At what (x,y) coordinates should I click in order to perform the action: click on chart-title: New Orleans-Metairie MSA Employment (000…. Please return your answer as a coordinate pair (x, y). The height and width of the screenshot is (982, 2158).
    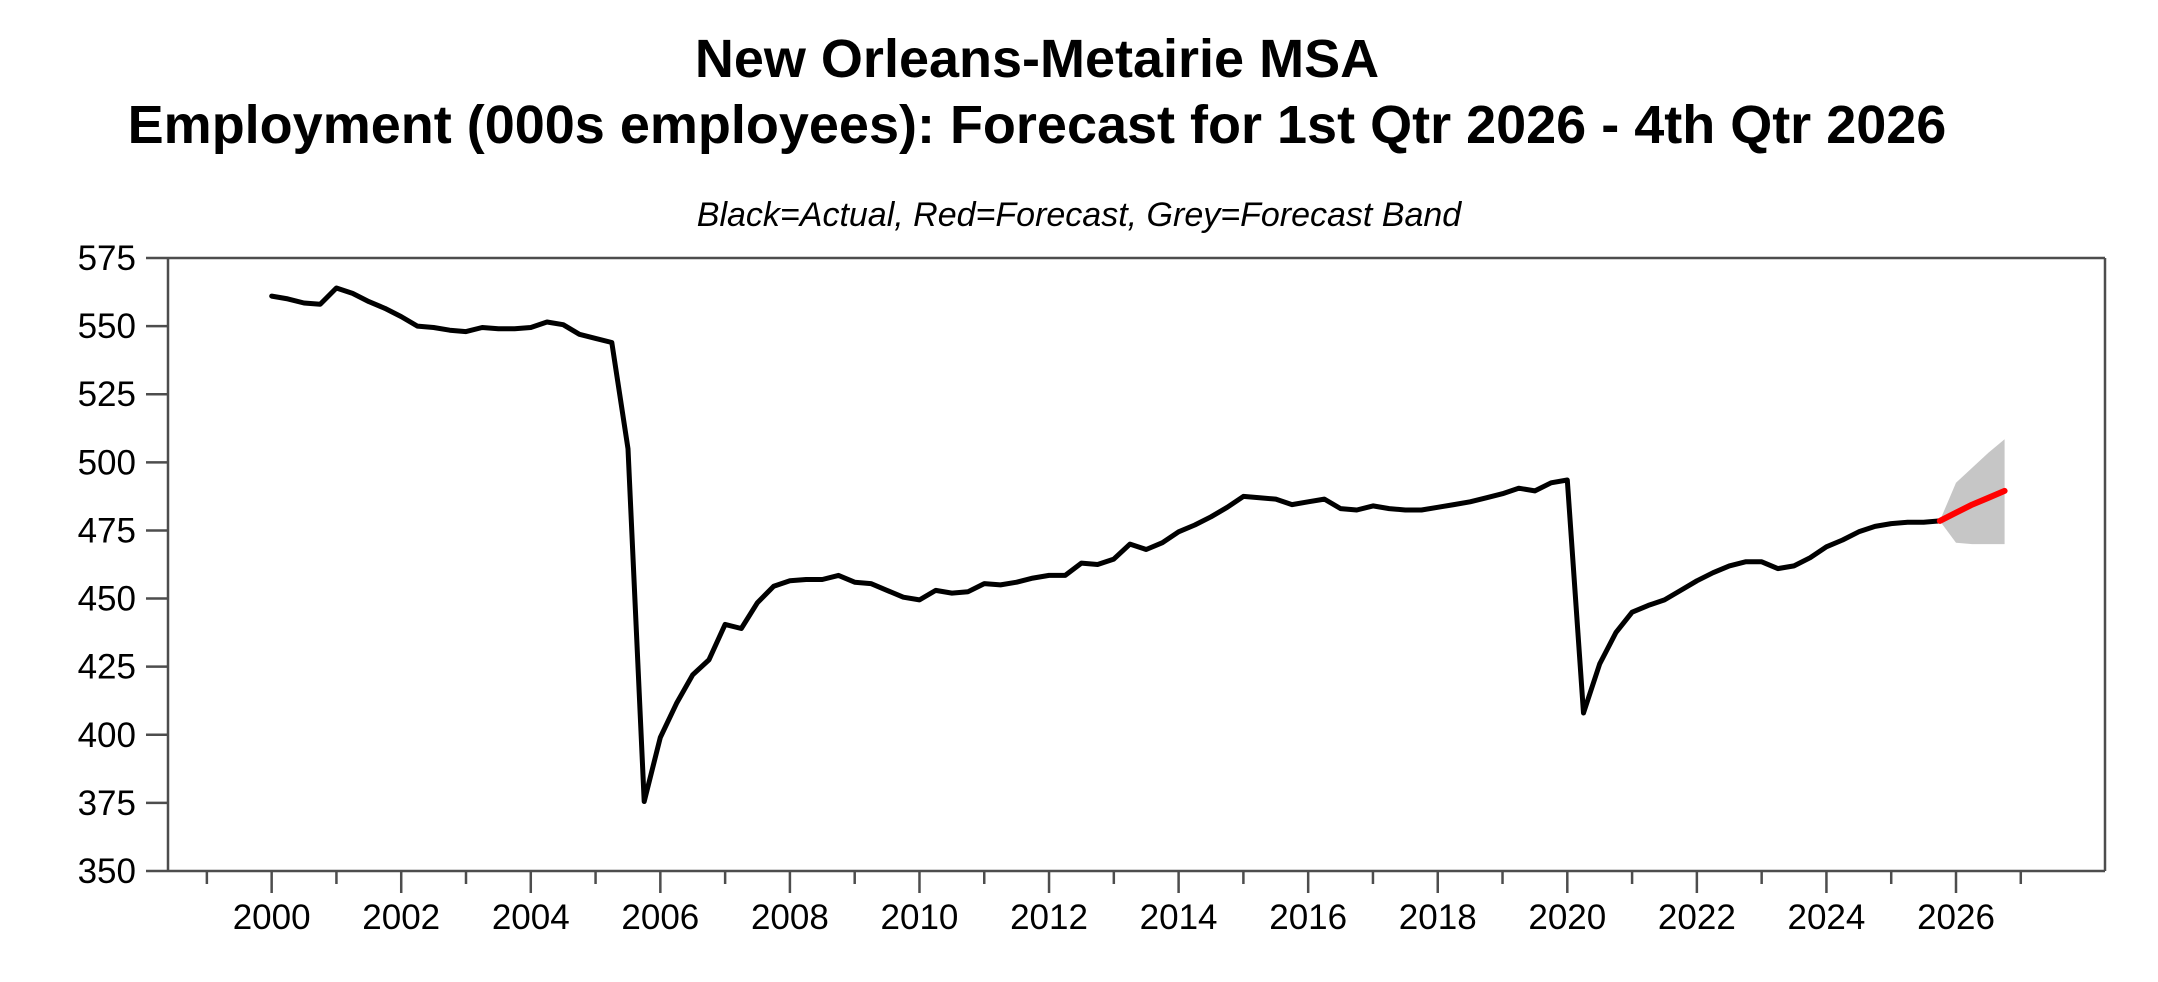
    Looking at the image, I should click on (1079, 92).